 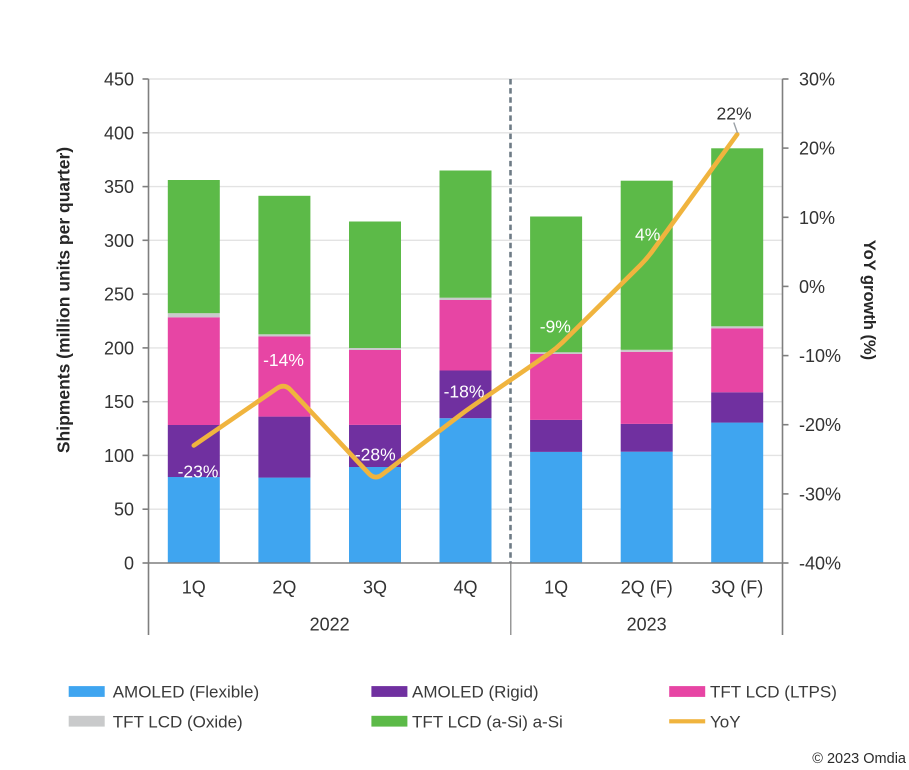 I want to click on svg-text: -20%, so click(x=820, y=425).